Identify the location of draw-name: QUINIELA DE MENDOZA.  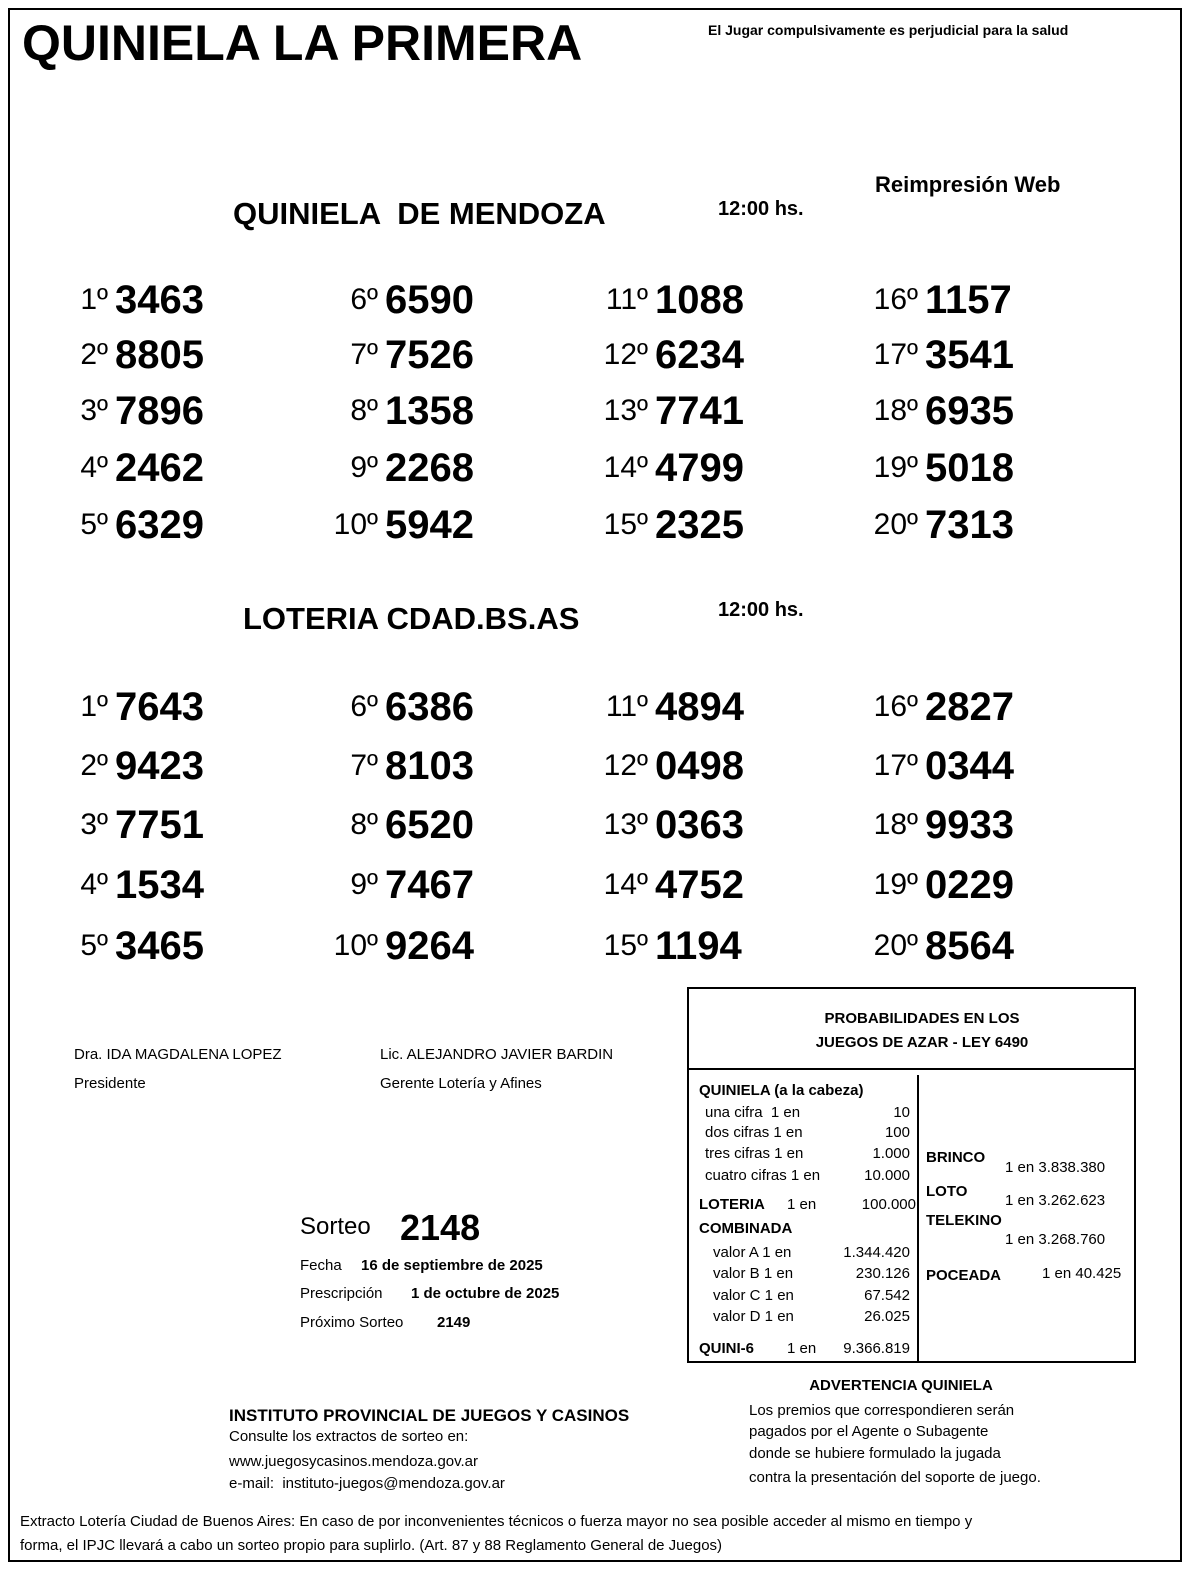
(419, 213).